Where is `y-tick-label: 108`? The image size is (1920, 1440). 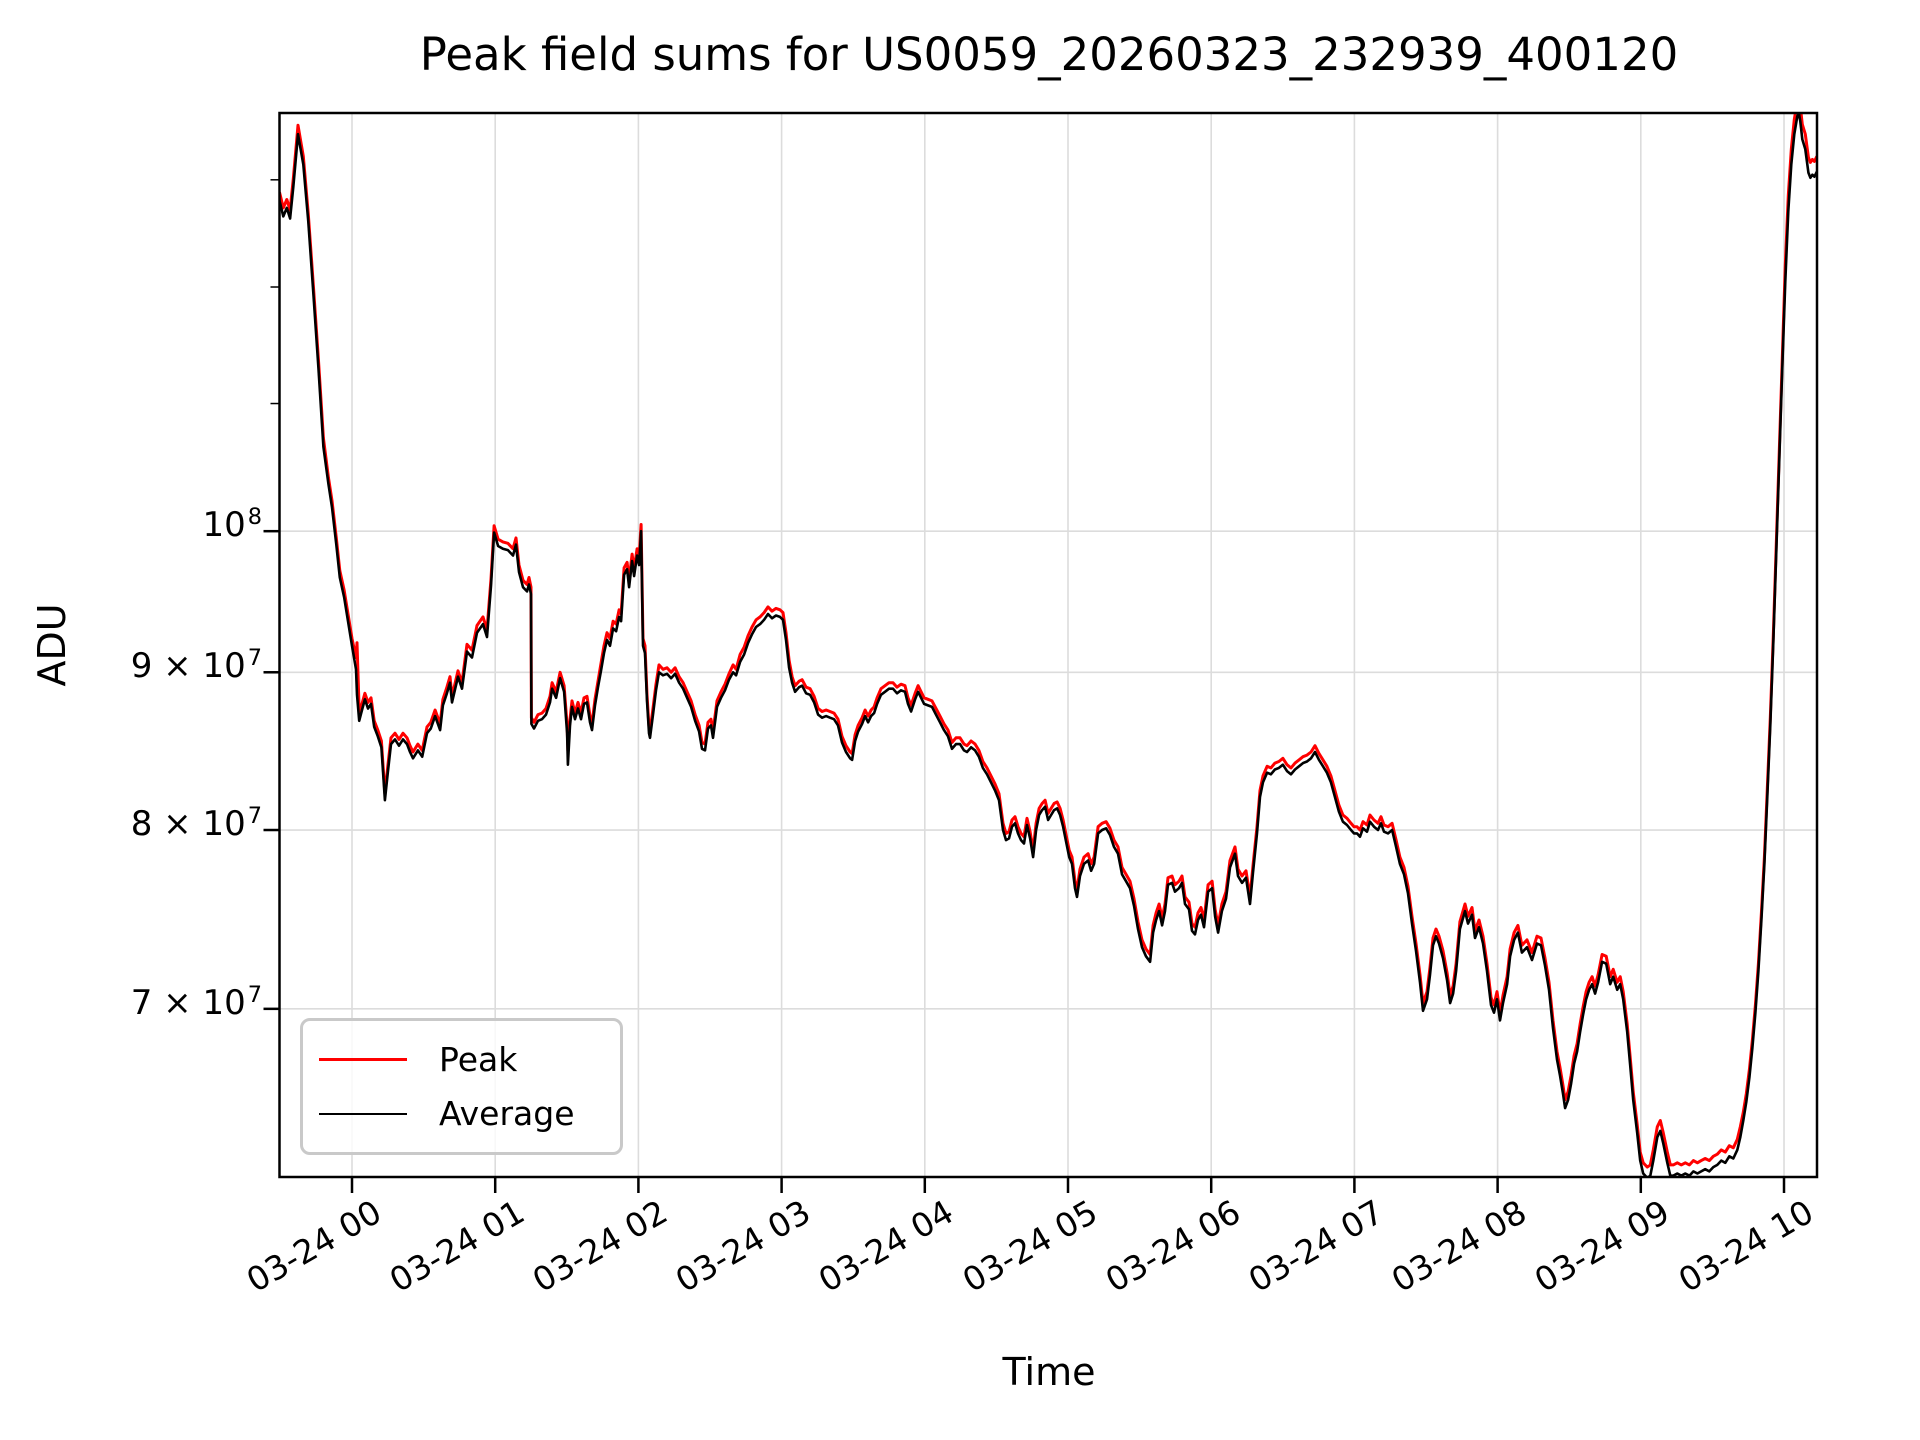 y-tick-label: 108 is located at coordinates (232, 524).